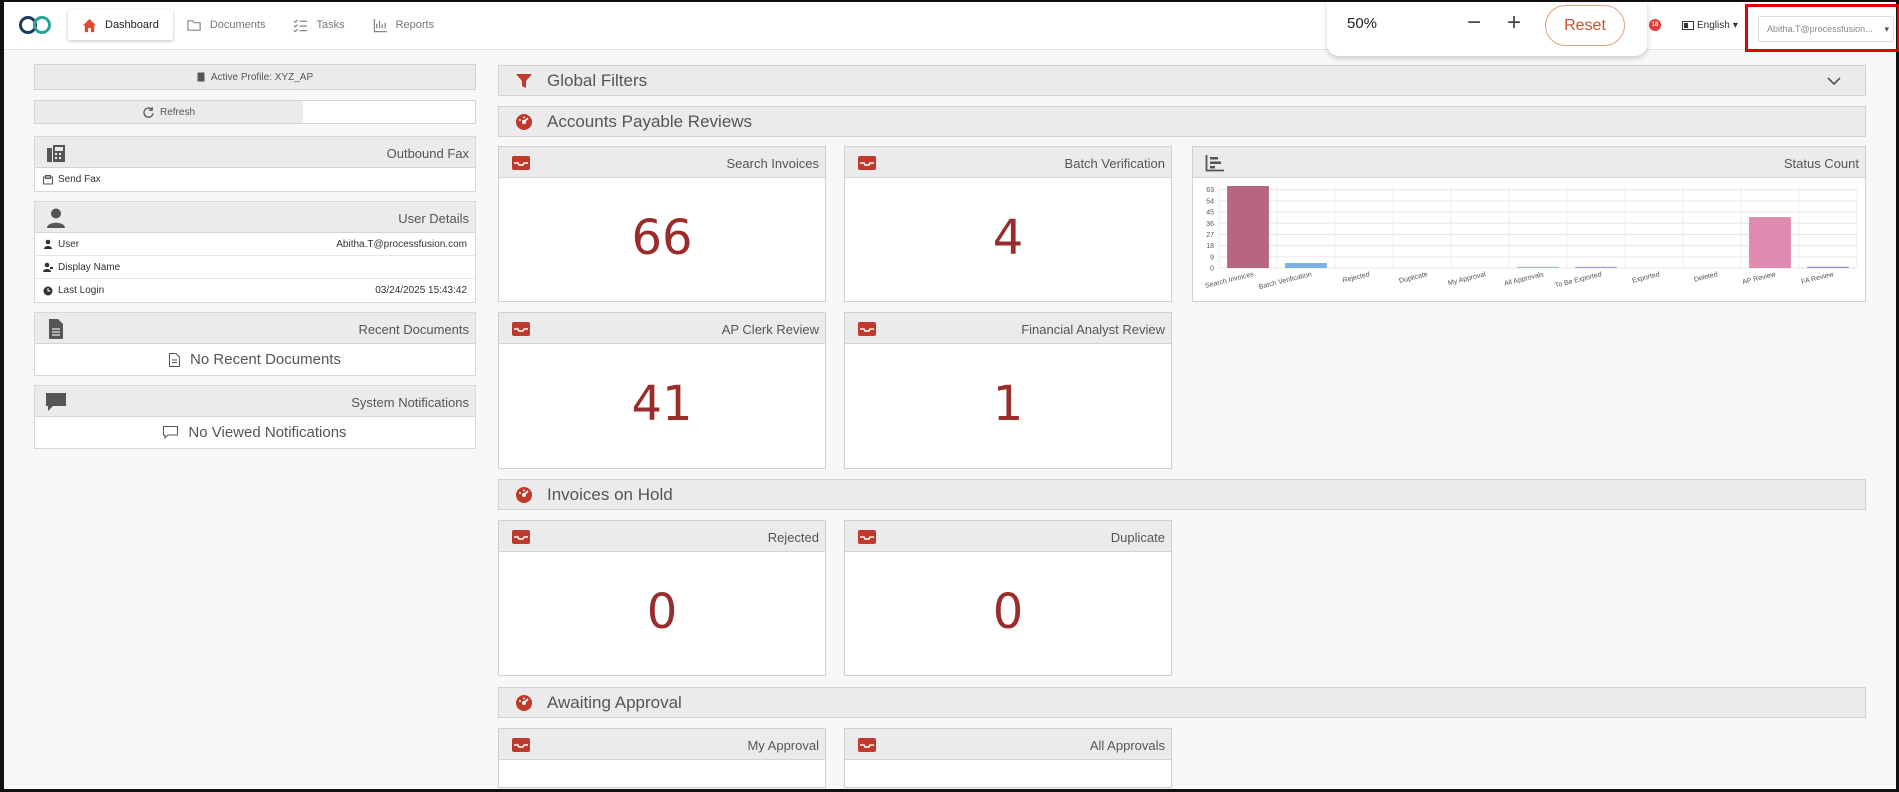 This screenshot has height=792, width=1899. Describe the element at coordinates (1008, 744) in the screenshot. I see `card-header: All Approvals` at that location.